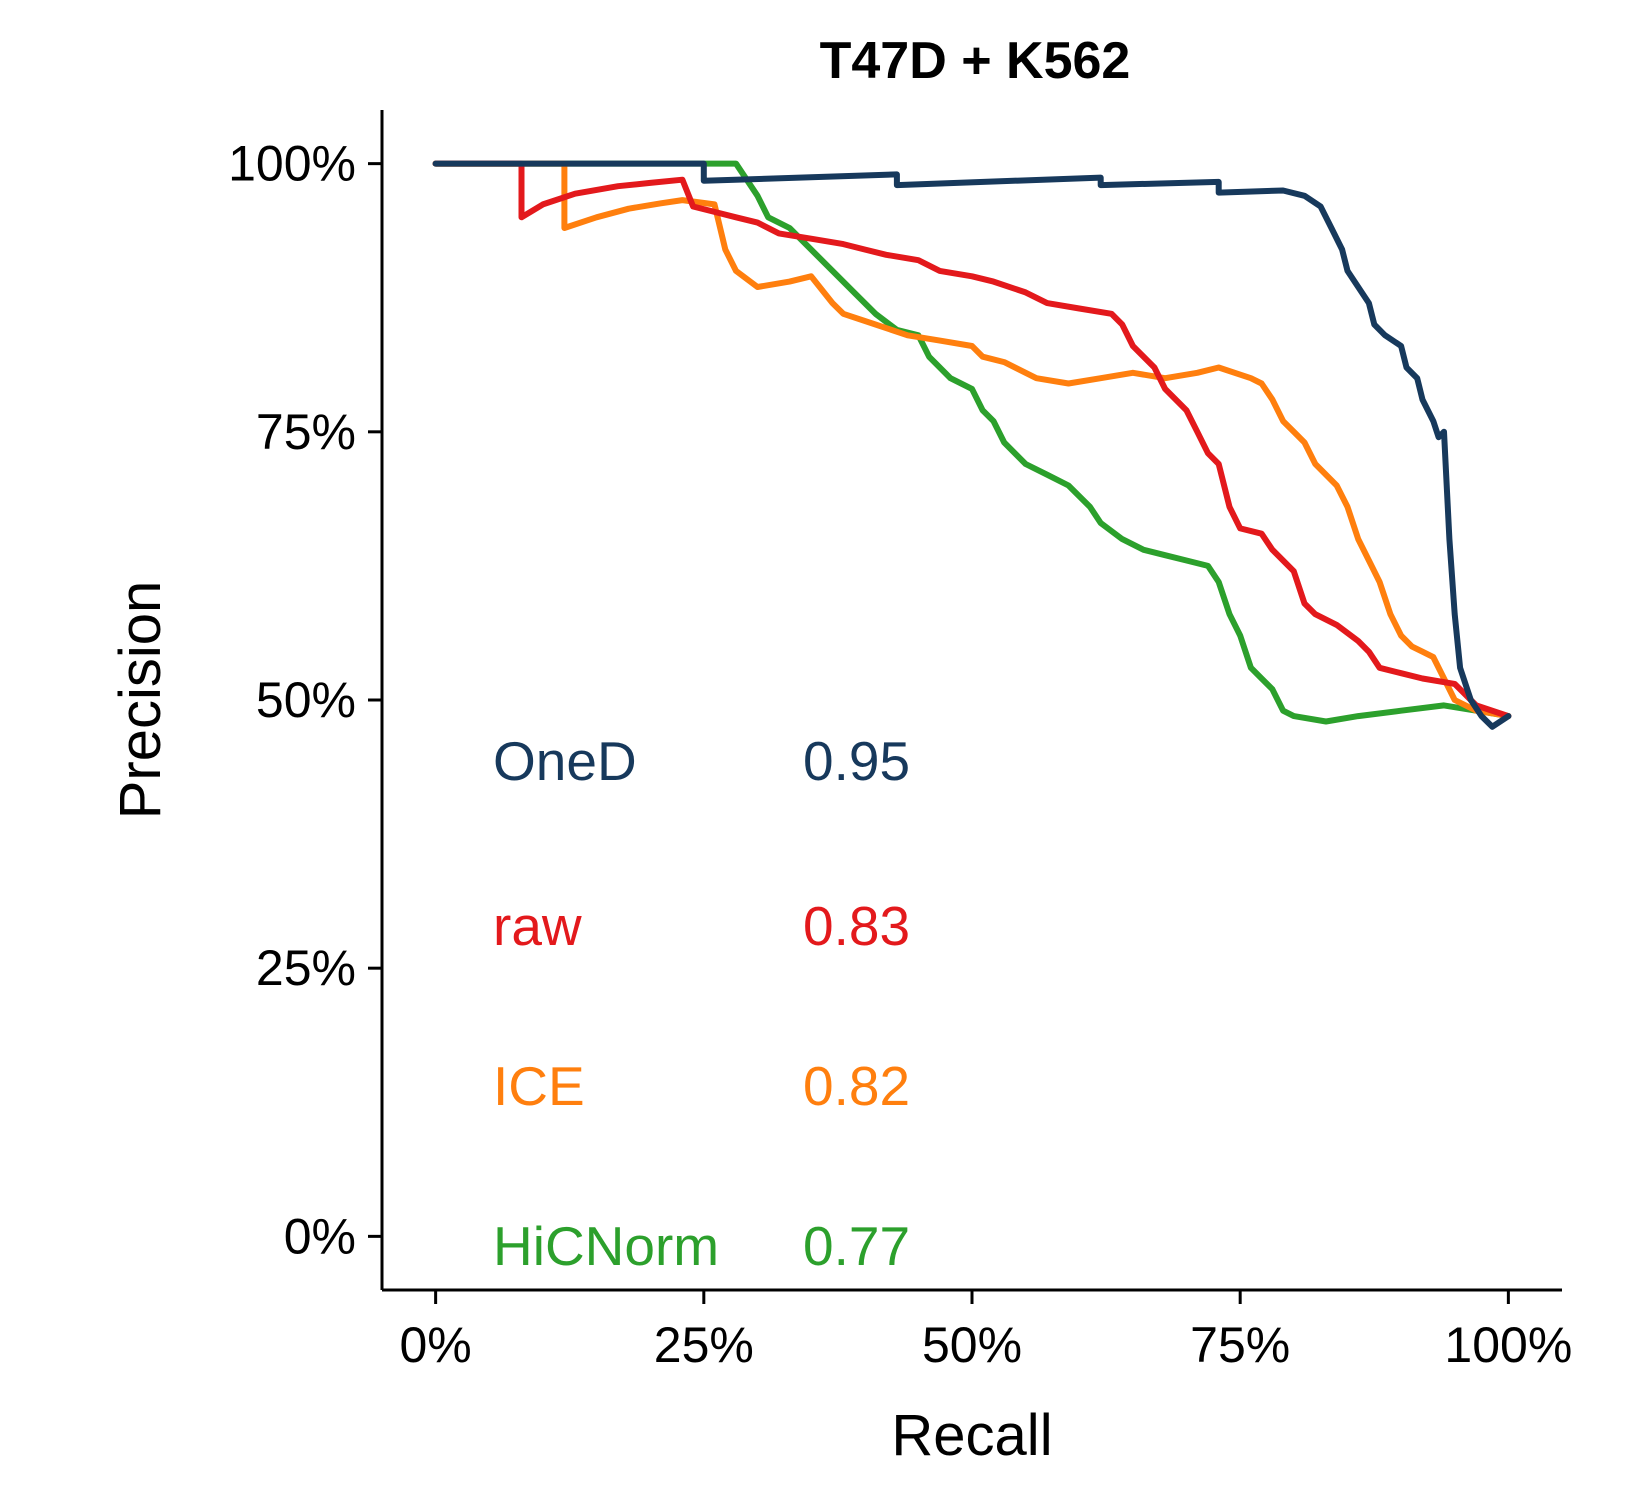 The image size is (1650, 1500). I want to click on annotation-name: ICE, so click(539, 1086).